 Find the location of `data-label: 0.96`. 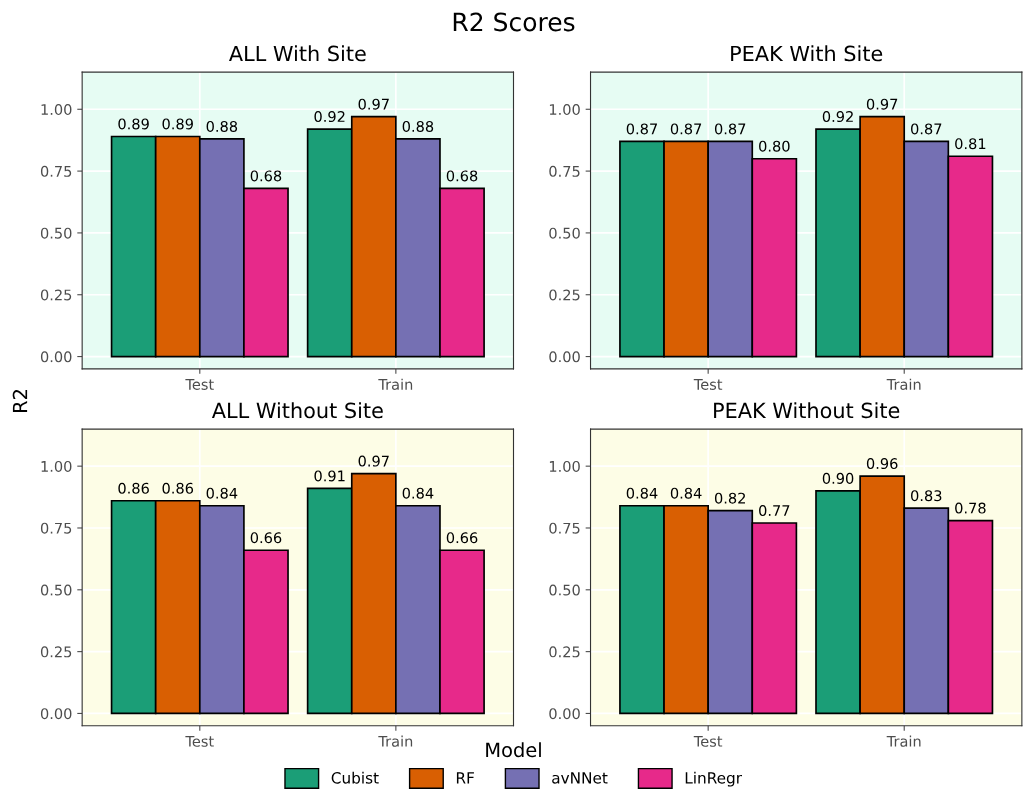

data-label: 0.96 is located at coordinates (882, 464).